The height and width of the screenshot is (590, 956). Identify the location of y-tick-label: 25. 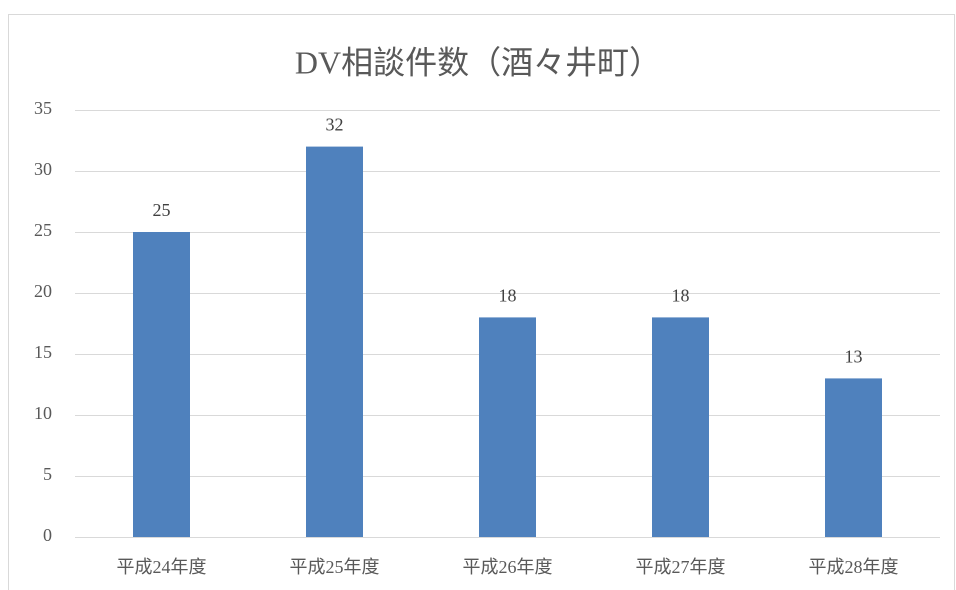
(43, 230).